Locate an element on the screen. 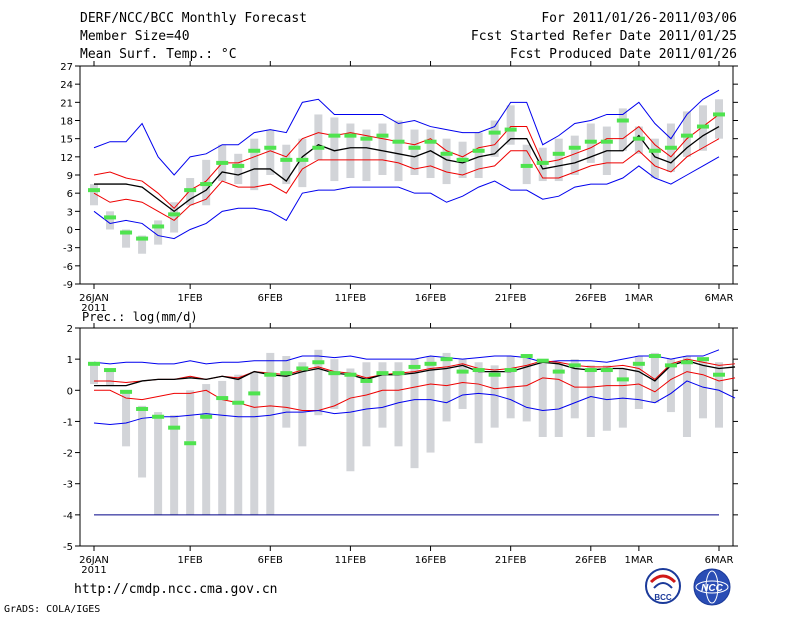 The image size is (800, 618). prec-y-tick-label: 0 is located at coordinates (70, 391).